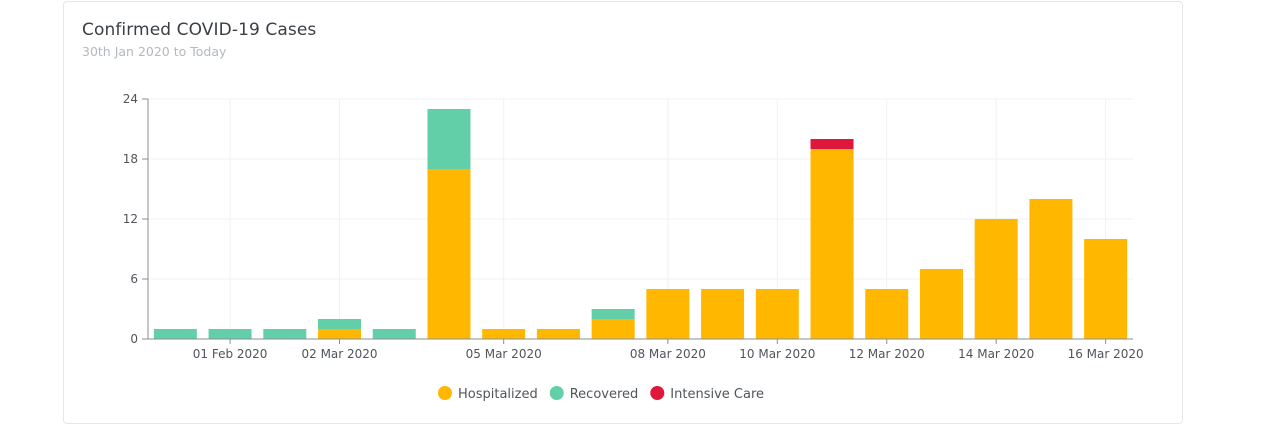 This screenshot has width=1269, height=447. Describe the element at coordinates (832, 144) in the screenshot. I see `bar-intensive-care` at that location.